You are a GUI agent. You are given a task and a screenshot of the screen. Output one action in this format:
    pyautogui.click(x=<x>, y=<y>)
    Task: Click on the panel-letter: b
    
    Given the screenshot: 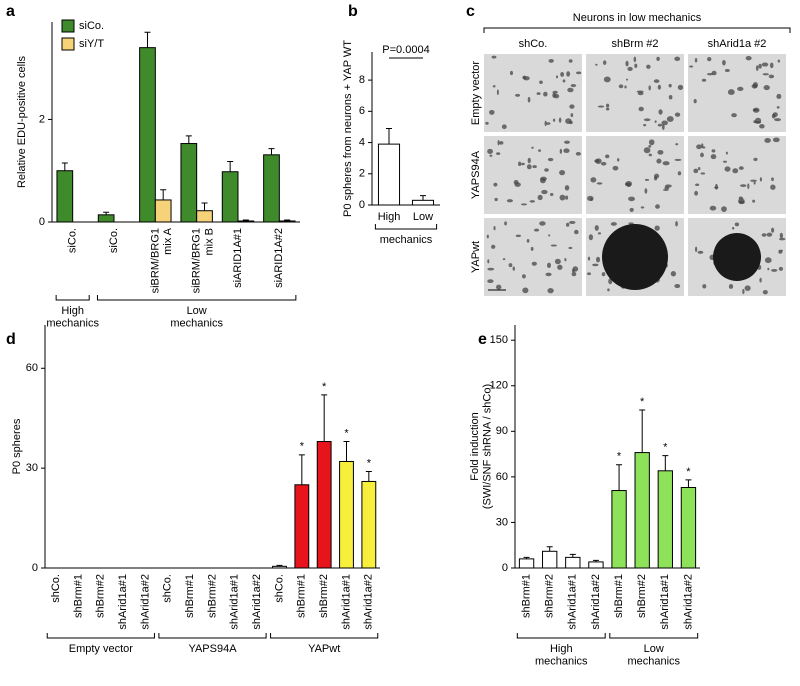 What is the action you would take?
    pyautogui.click(x=353, y=11)
    